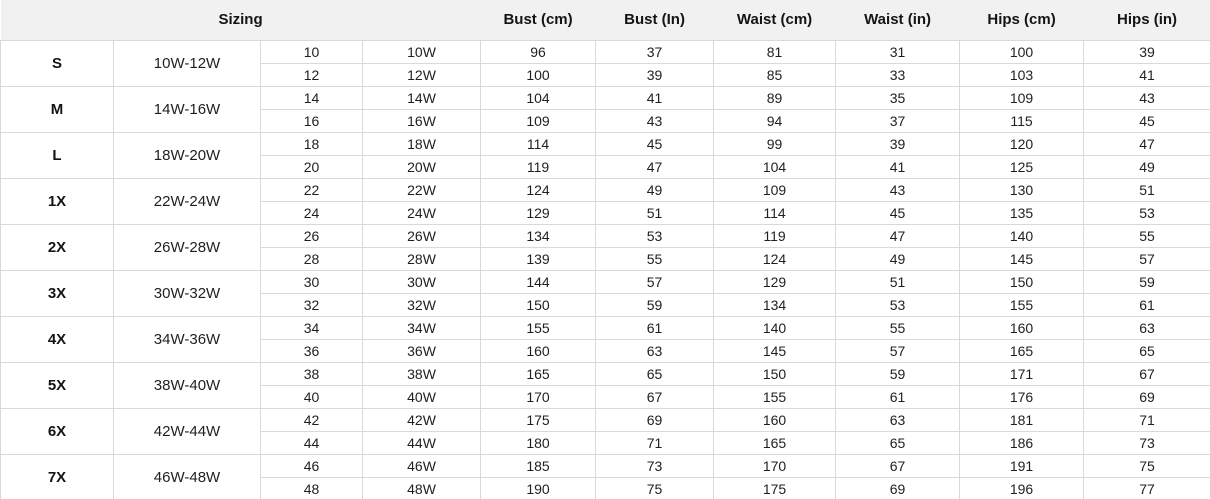 The image size is (1210, 499). I want to click on waist-cm-cell: 114, so click(775, 212).